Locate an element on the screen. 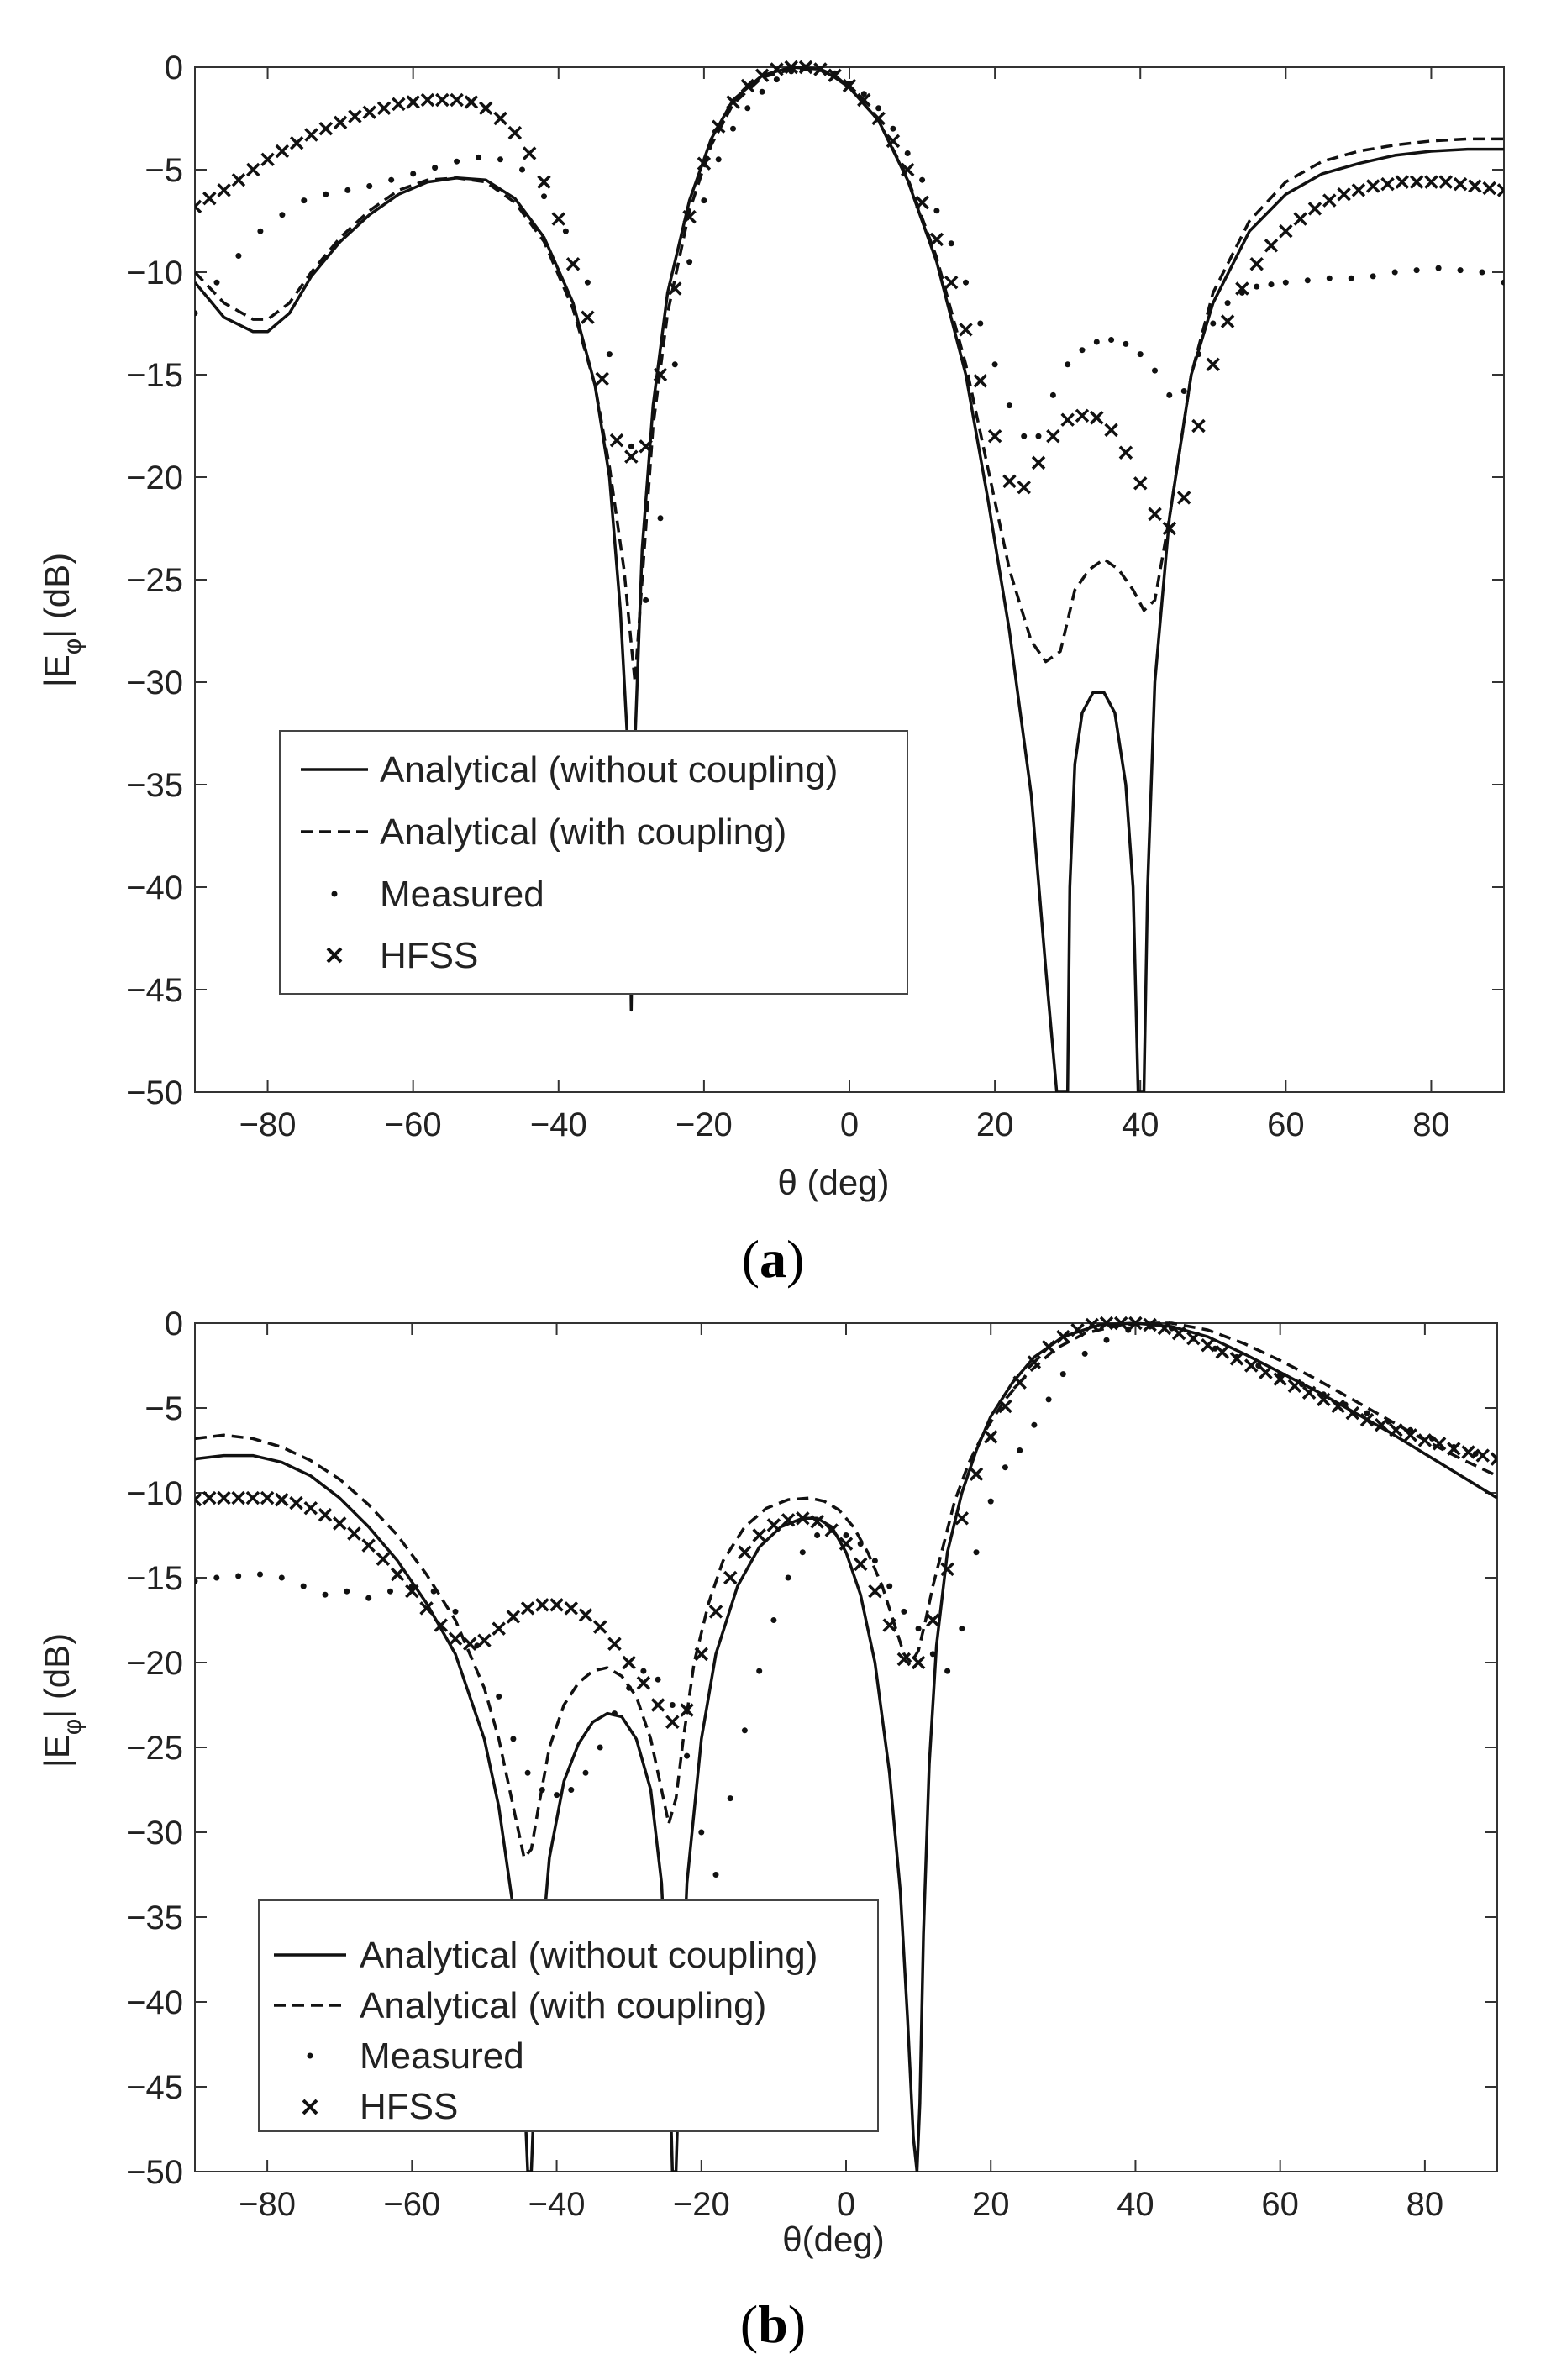 This screenshot has height=2380, width=1551. panel-a-xtick-label: 60 is located at coordinates (1286, 1124).